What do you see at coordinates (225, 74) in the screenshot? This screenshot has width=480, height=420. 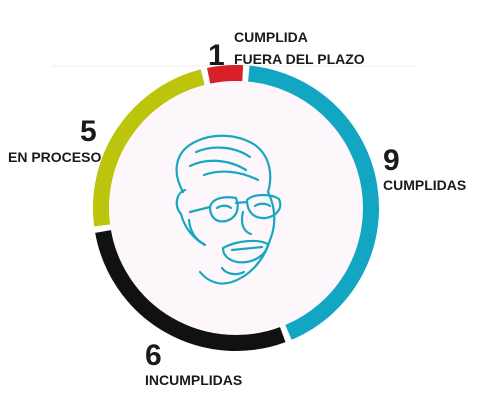 I see `segment-cumplida-fuera-del-plazo` at bounding box center [225, 74].